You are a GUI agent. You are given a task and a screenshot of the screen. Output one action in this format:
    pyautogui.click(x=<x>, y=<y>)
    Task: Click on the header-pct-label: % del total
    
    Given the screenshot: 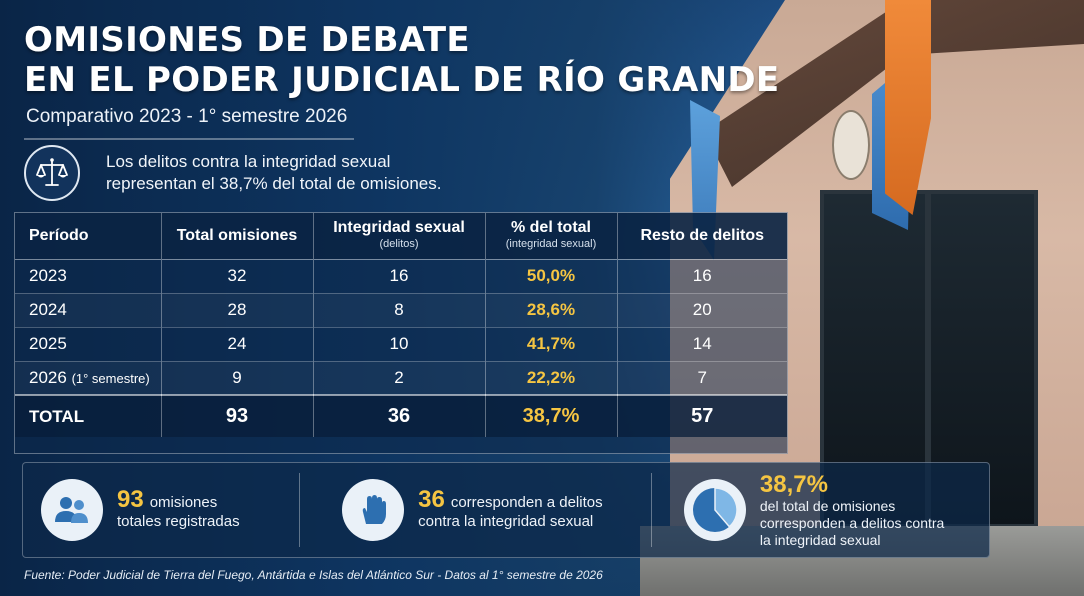 What is the action you would take?
    pyautogui.click(x=550, y=228)
    